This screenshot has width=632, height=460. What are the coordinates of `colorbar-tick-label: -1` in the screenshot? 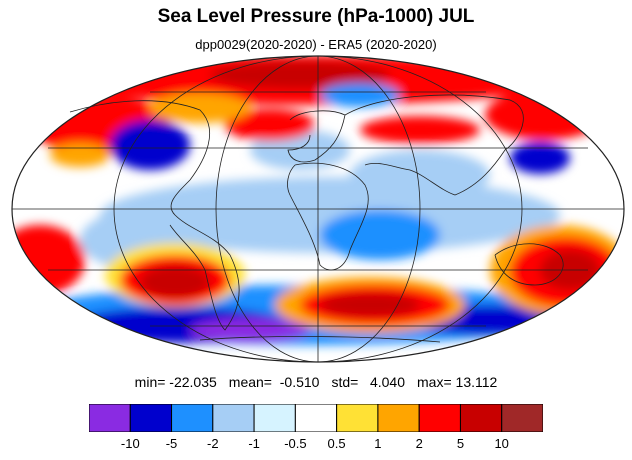 It's located at (254, 443).